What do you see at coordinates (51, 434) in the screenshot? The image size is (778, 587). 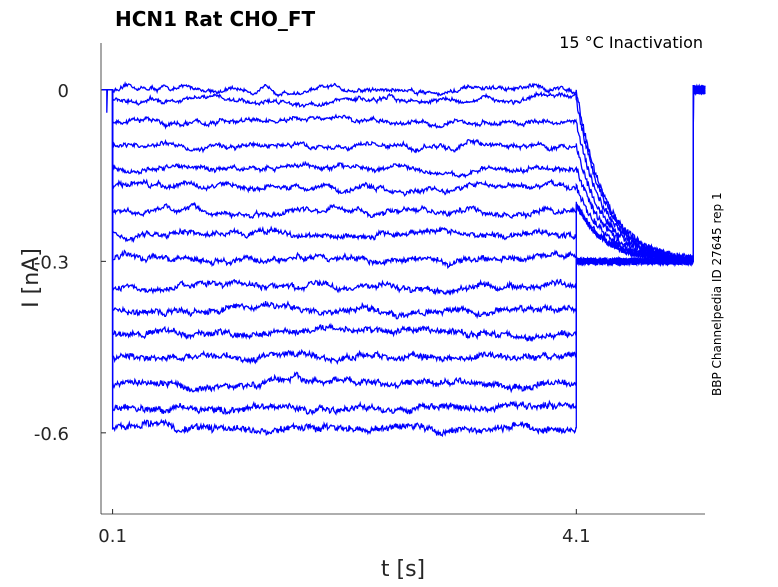 I see `y-tick-label: -0.6` at bounding box center [51, 434].